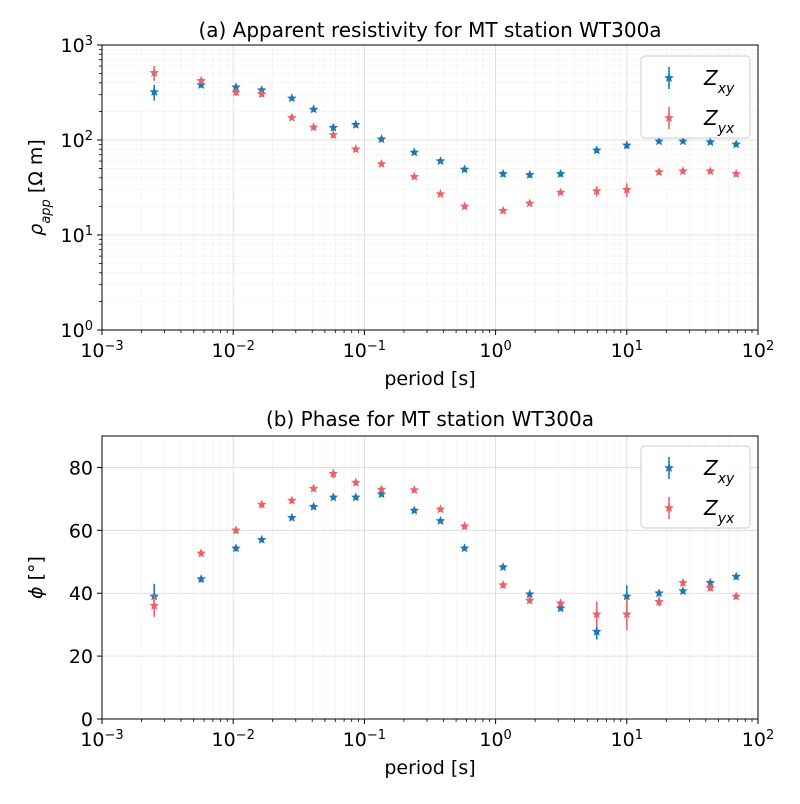 The height and width of the screenshot is (804, 800). Describe the element at coordinates (77, 46) in the screenshot. I see `y-tick-label: 103` at that location.